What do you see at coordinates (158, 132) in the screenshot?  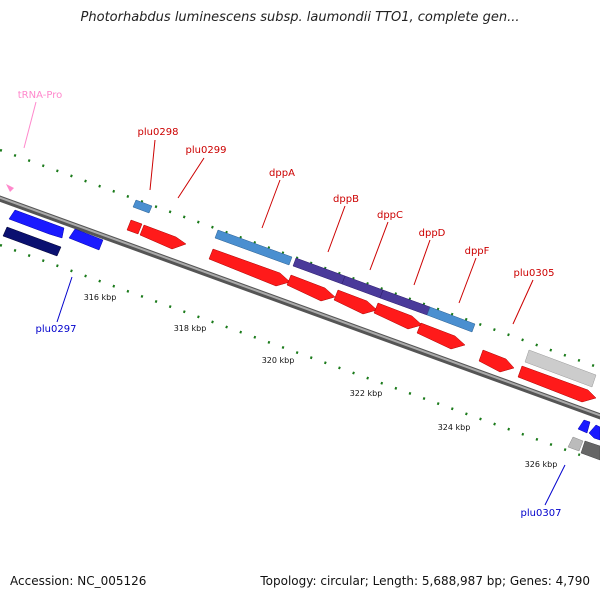 I see `gene-label-plu0298: plu0298` at bounding box center [158, 132].